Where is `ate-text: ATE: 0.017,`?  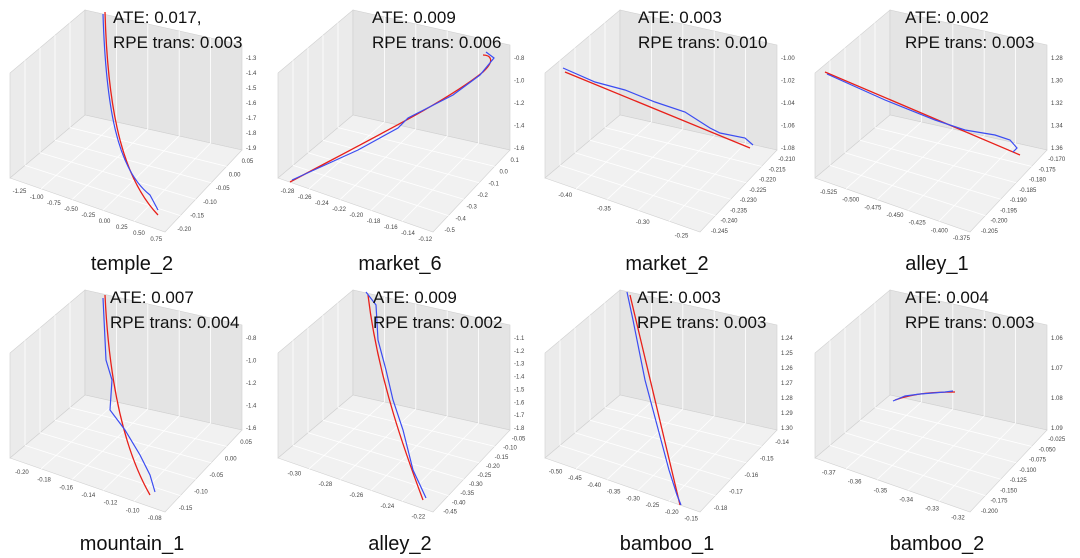 ate-text: ATE: 0.017, is located at coordinates (157, 17).